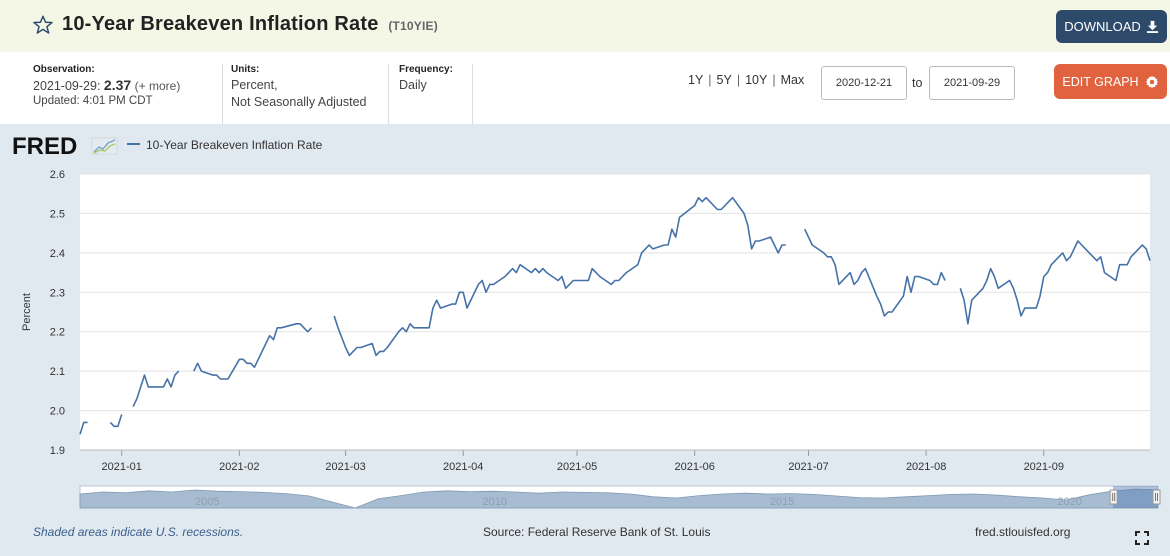  I want to click on x-tick-label: 2021-05, so click(577, 467).